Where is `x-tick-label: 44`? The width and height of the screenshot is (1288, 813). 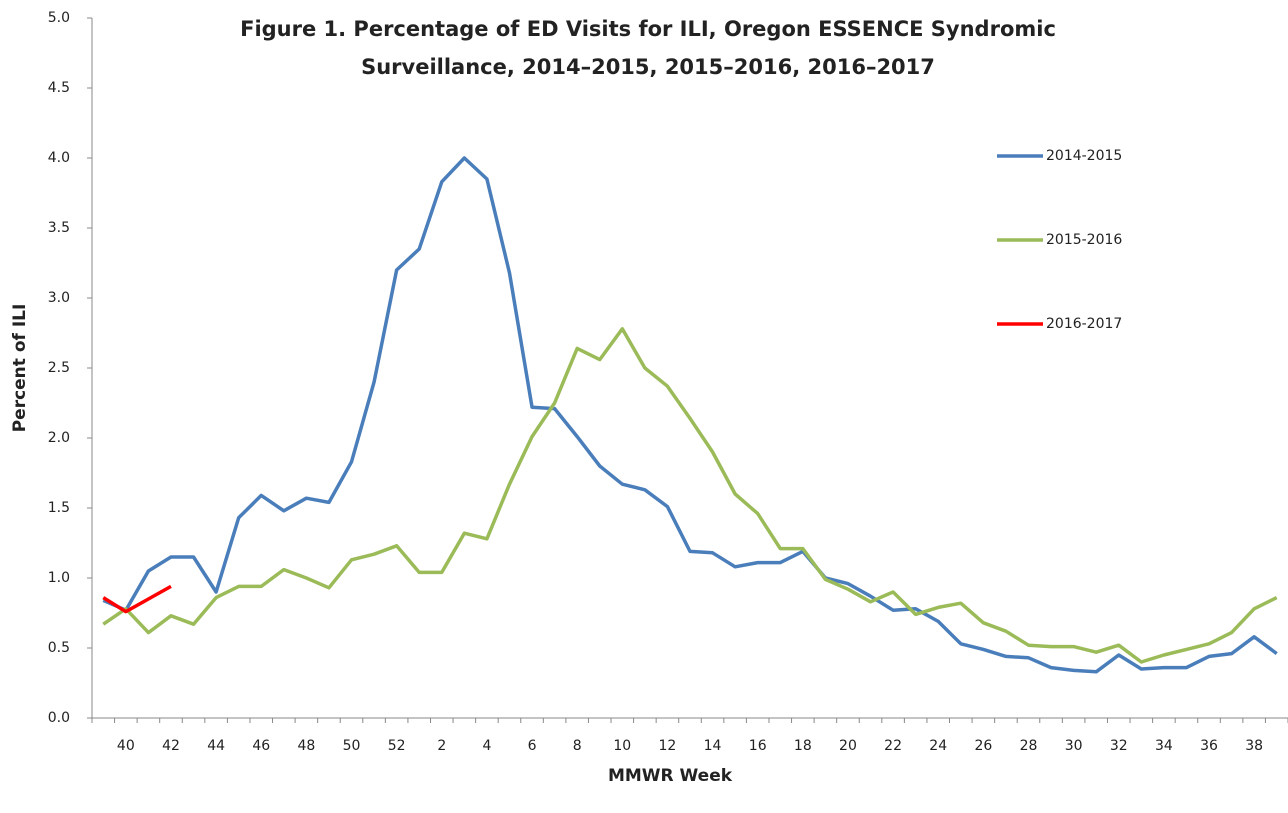 x-tick-label: 44 is located at coordinates (216, 746).